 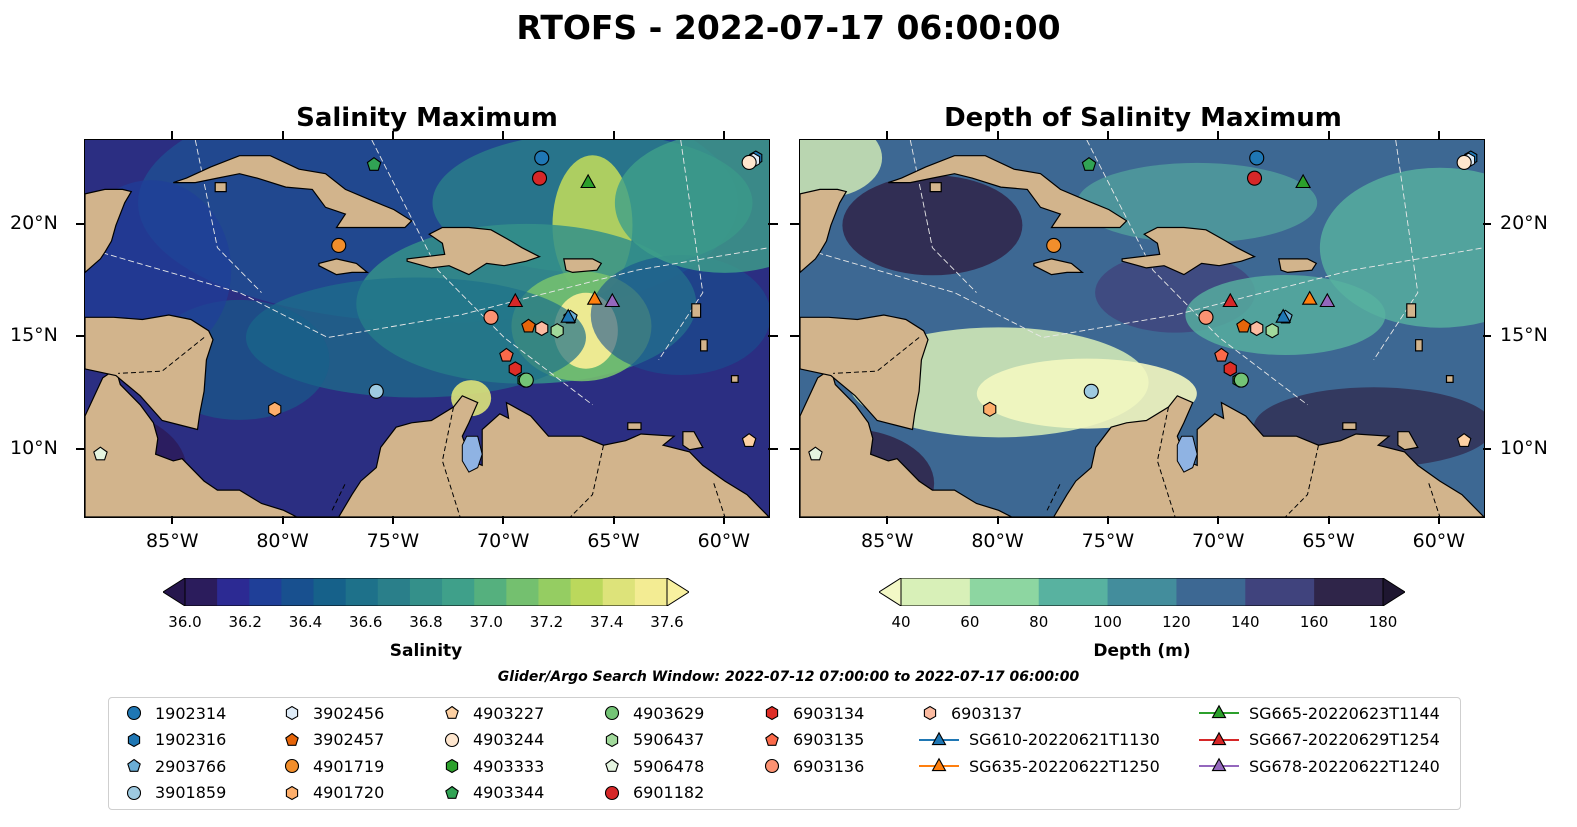 I want to click on colorbar-tick-label: 40, so click(x=901, y=622).